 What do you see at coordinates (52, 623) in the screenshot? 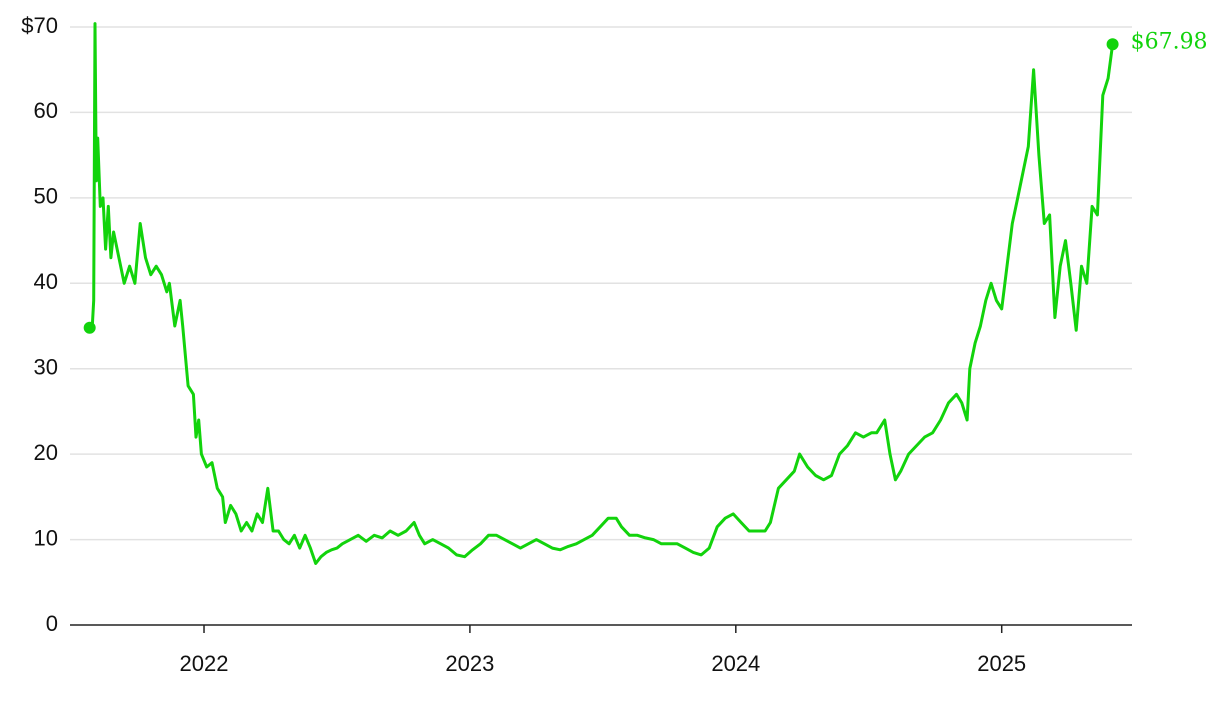
I see `y-tick-label: 0` at bounding box center [52, 623].